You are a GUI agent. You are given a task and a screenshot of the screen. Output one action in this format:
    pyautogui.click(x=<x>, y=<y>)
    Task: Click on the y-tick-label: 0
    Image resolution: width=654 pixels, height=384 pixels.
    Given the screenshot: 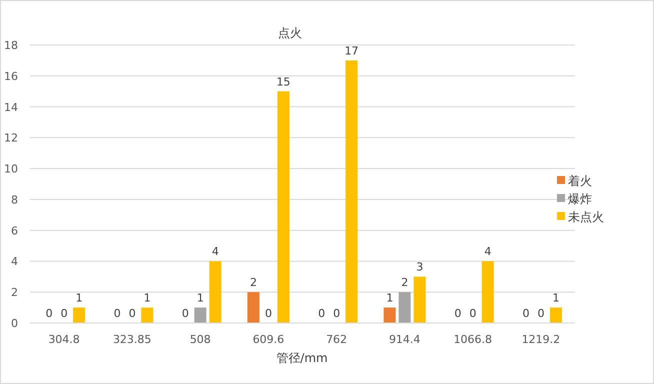 What is the action you would take?
    pyautogui.click(x=14, y=323)
    